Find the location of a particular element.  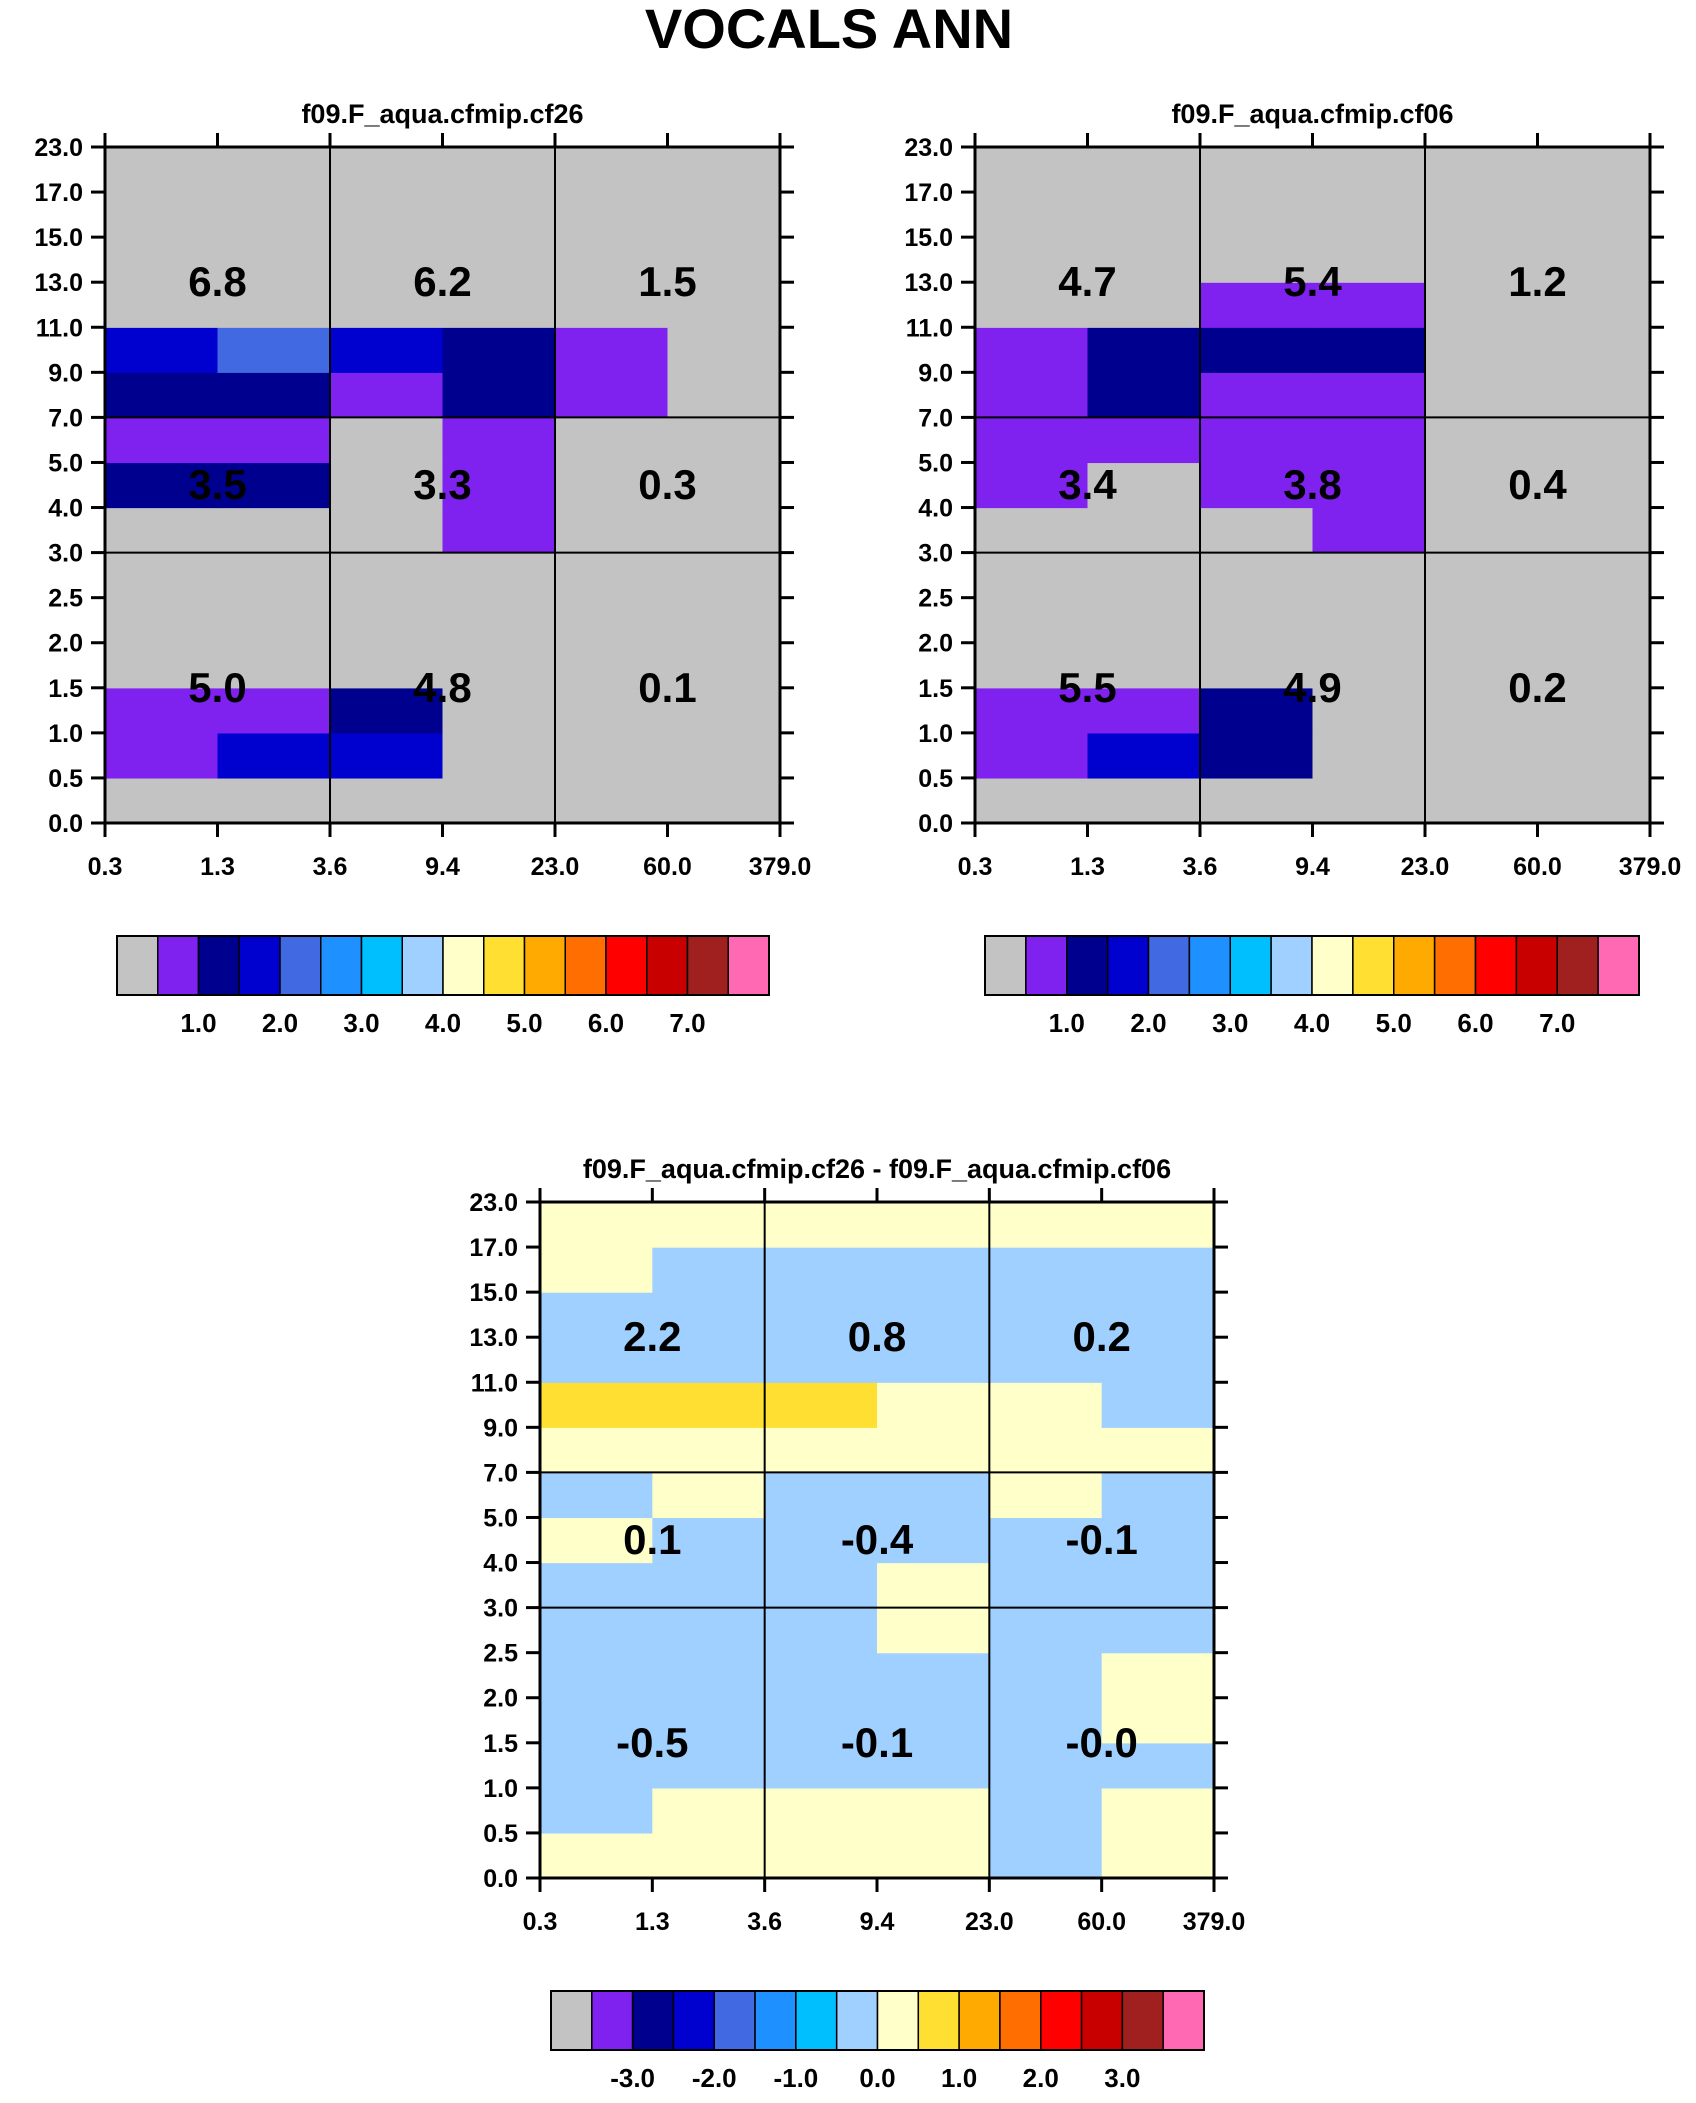

y-tick-label: 5.0 is located at coordinates (500, 1518).